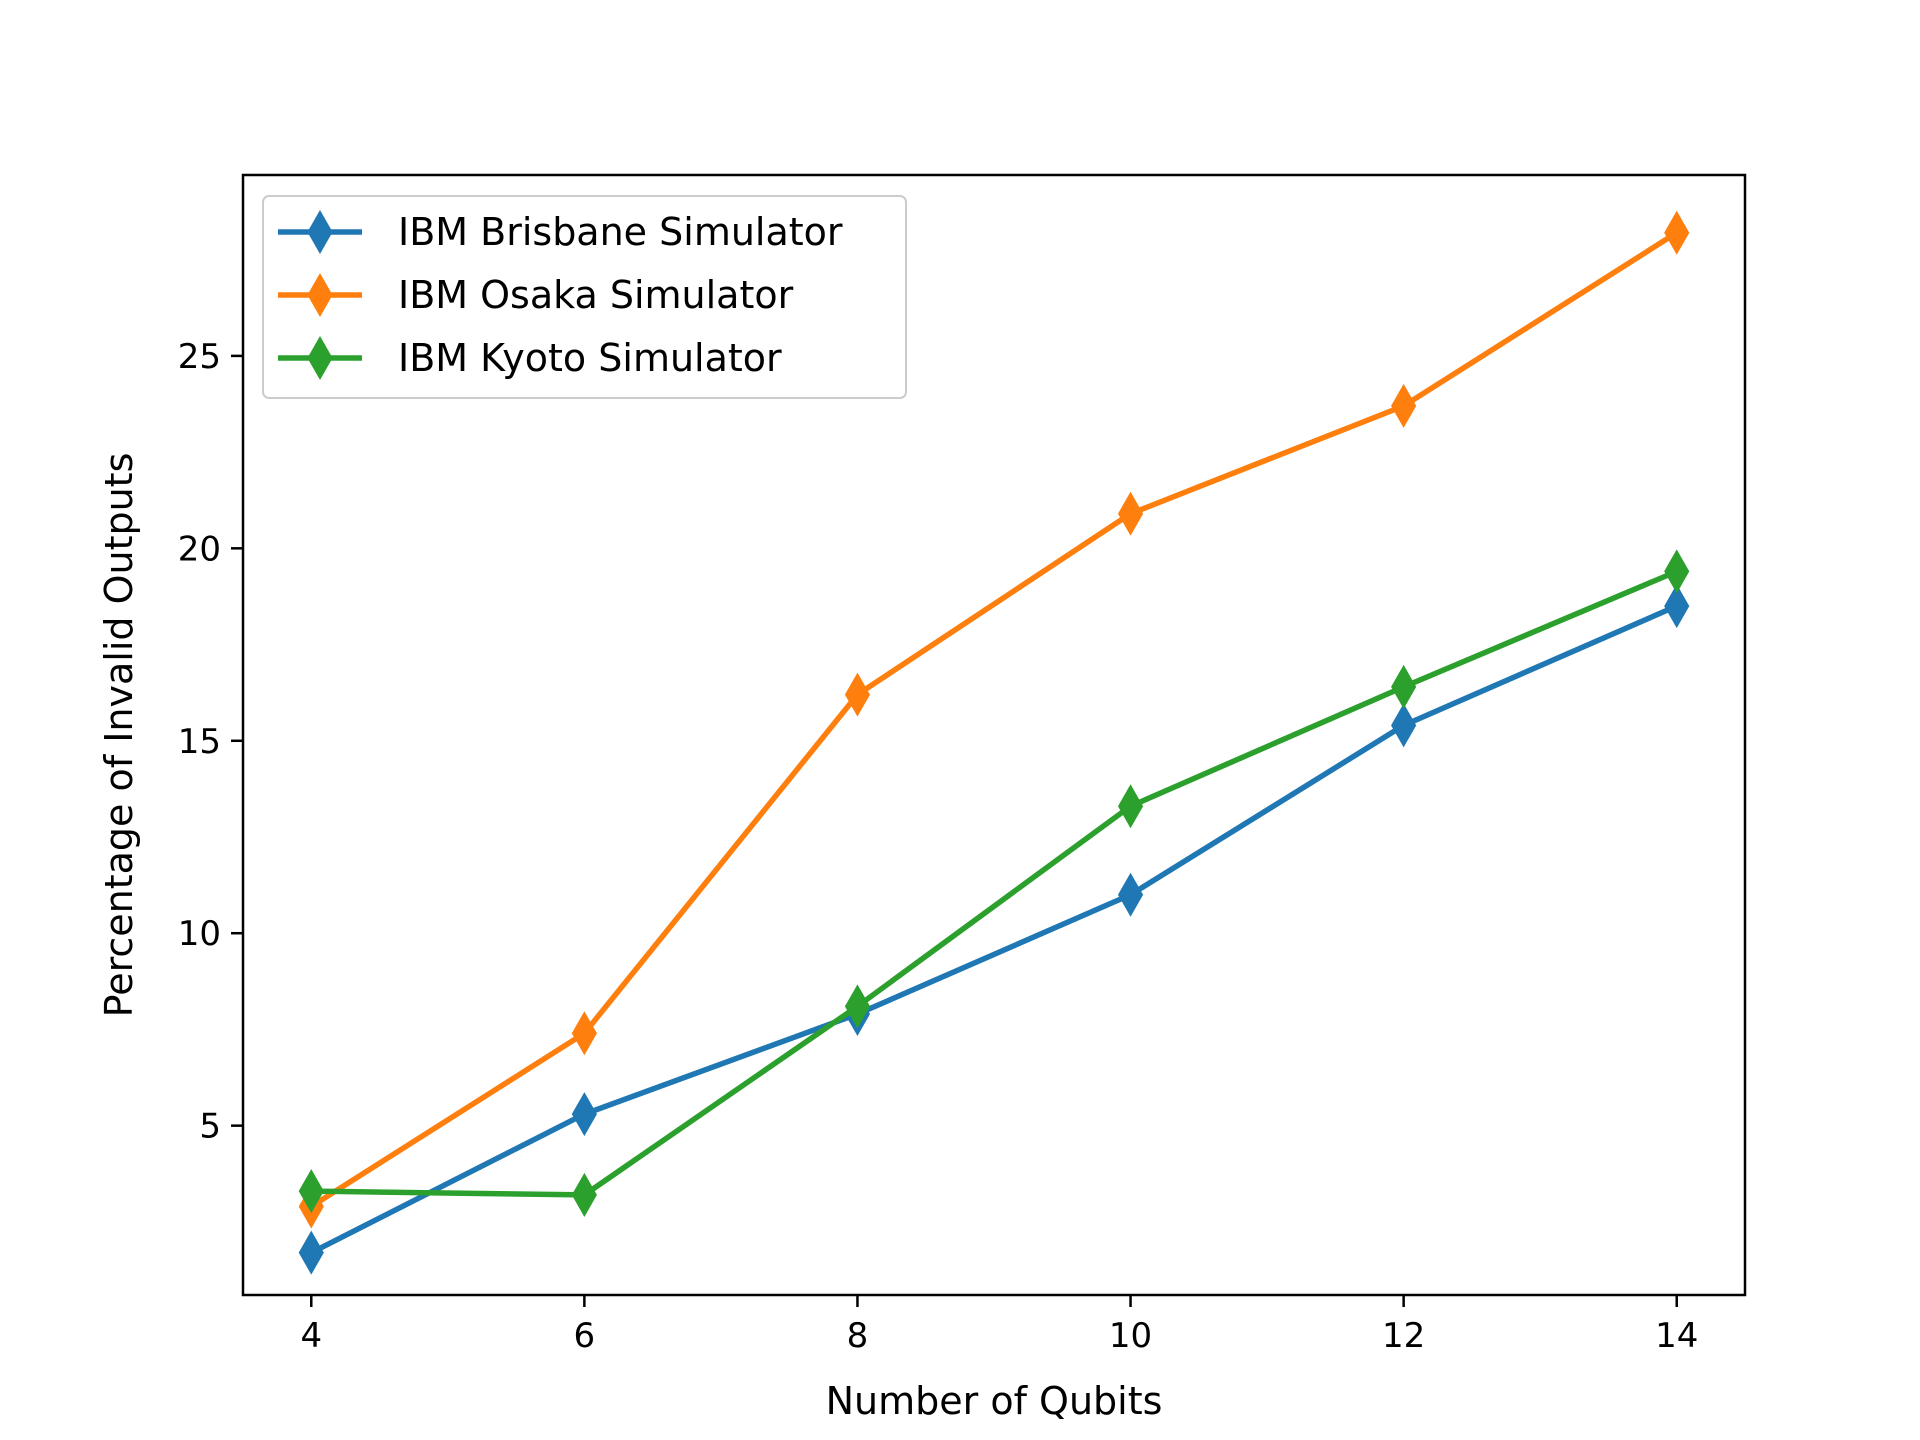 This screenshot has width=1920, height=1440. What do you see at coordinates (590, 358) in the screenshot?
I see `legend-label: IBM Kyoto Simulator` at bounding box center [590, 358].